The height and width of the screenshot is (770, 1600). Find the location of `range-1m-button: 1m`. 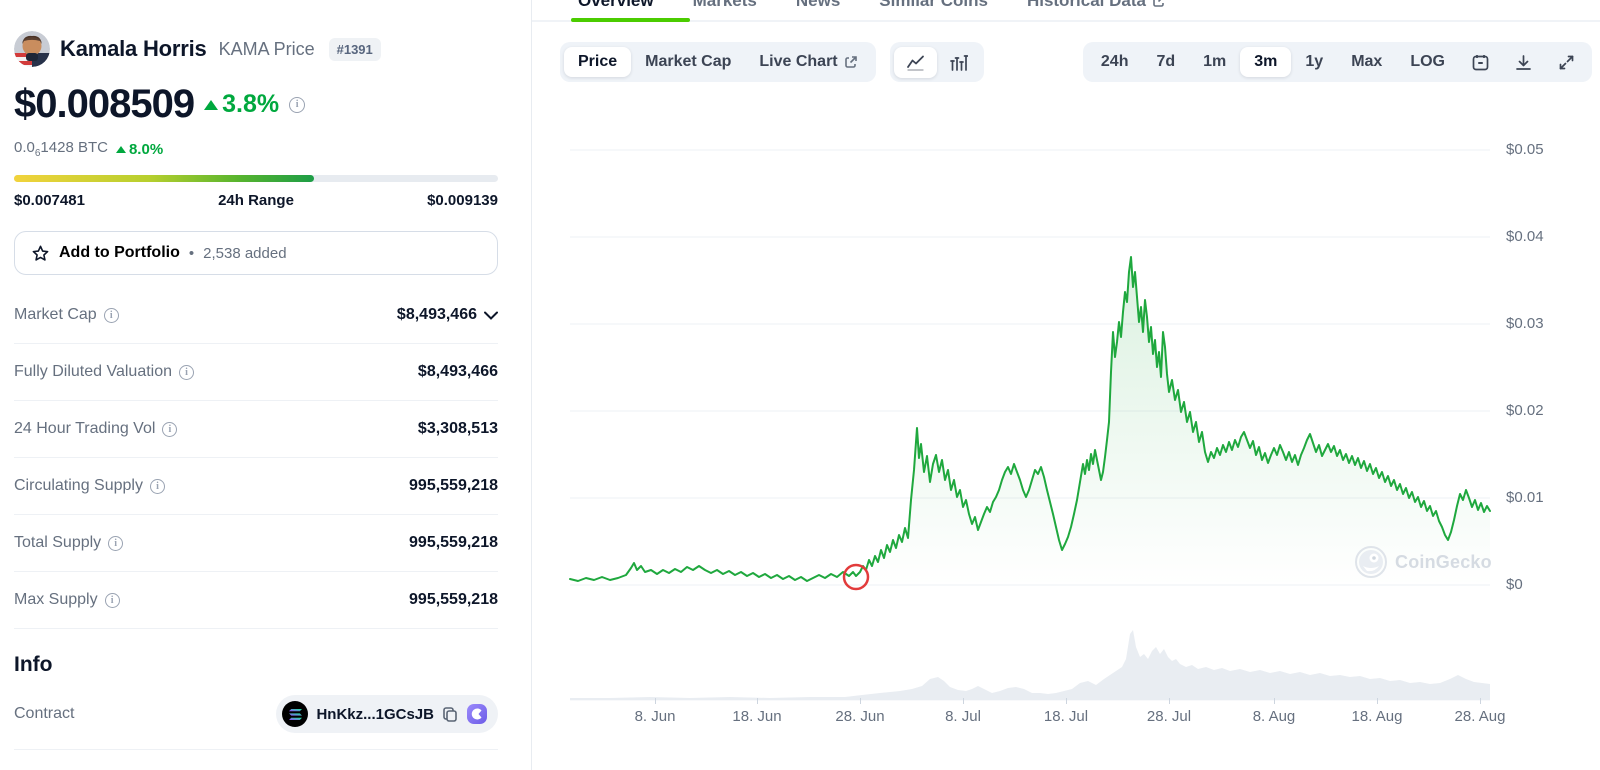

range-1m-button: 1m is located at coordinates (1215, 61).